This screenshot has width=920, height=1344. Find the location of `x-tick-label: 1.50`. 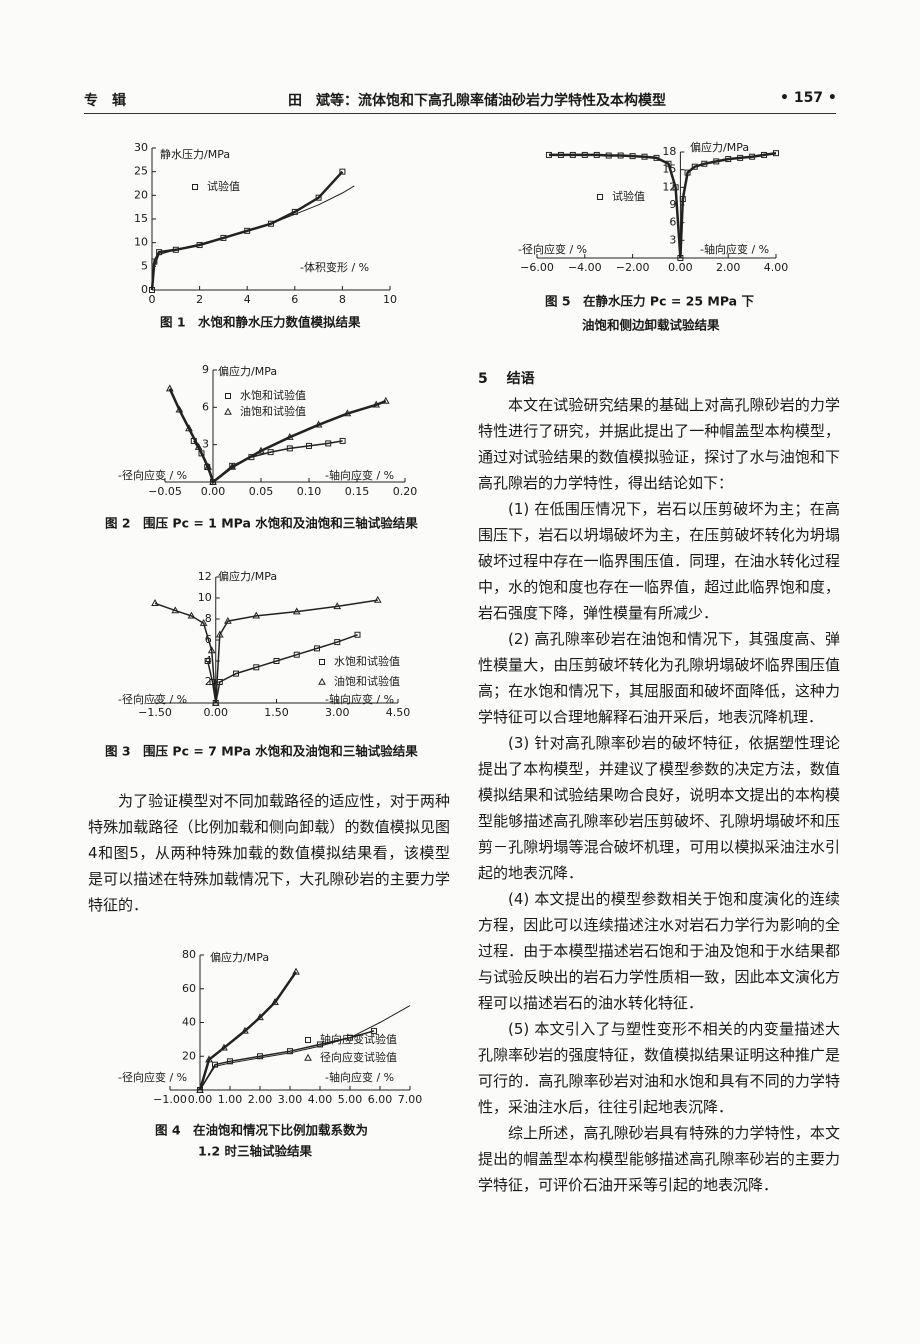

x-tick-label: 1.50 is located at coordinates (276, 712).